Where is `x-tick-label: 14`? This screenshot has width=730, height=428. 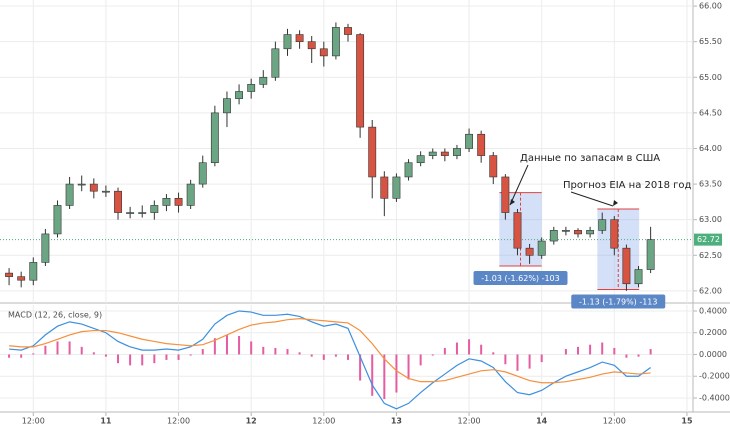 x-tick-label: 14 is located at coordinates (542, 421).